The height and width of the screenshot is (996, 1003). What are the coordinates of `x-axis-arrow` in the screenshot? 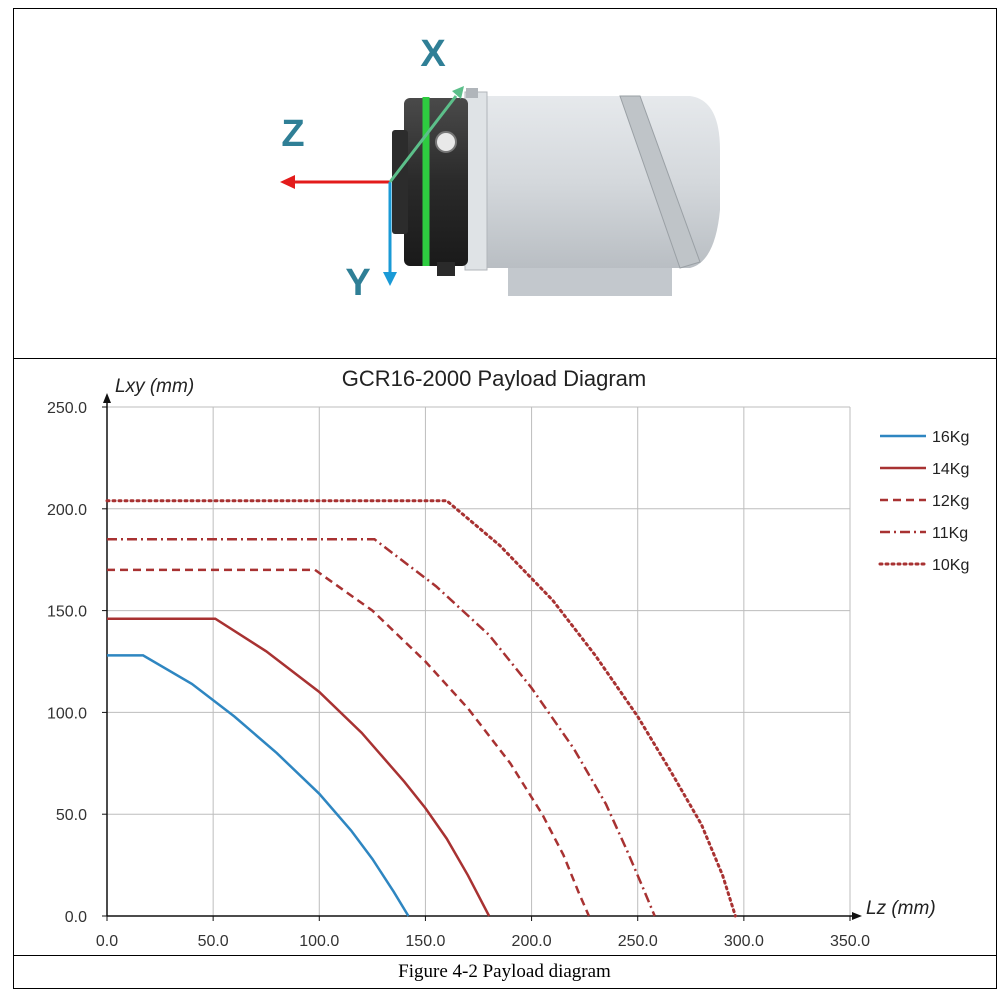 It's located at (426, 134).